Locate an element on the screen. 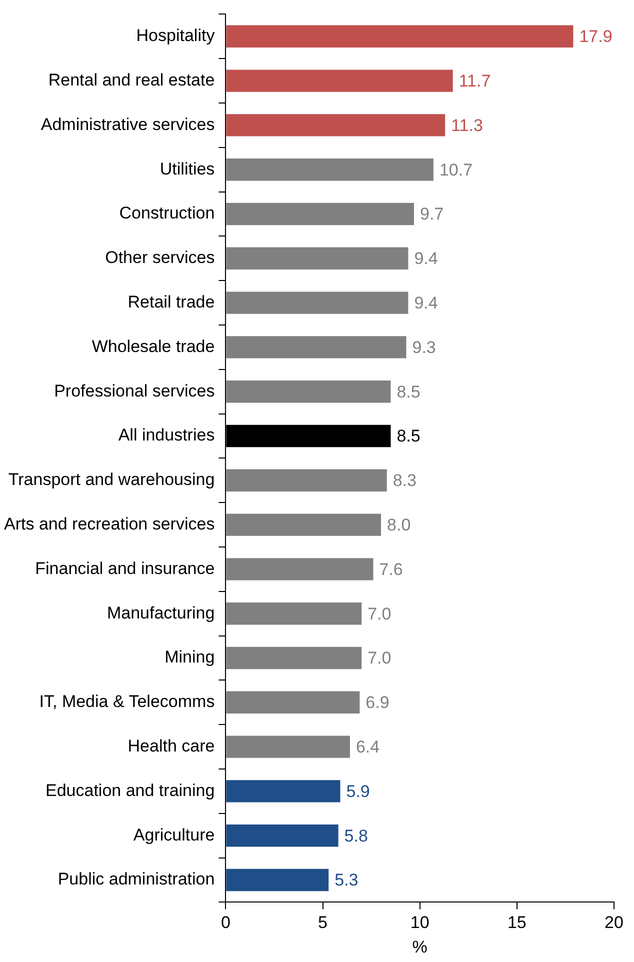 The width and height of the screenshot is (634, 962). y-tick-label: Agriculture is located at coordinates (174, 834).